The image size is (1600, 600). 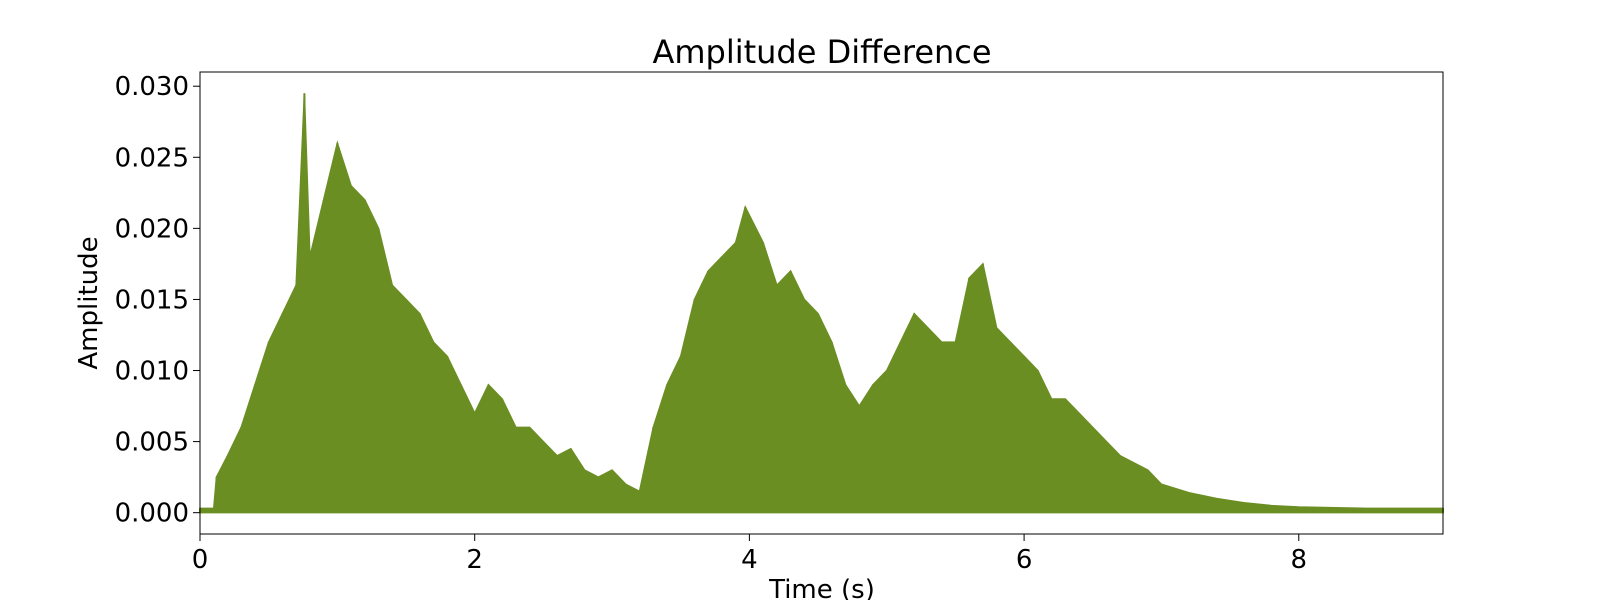 I want to click on chart-title: Amplitude Difference, so click(x=821, y=52).